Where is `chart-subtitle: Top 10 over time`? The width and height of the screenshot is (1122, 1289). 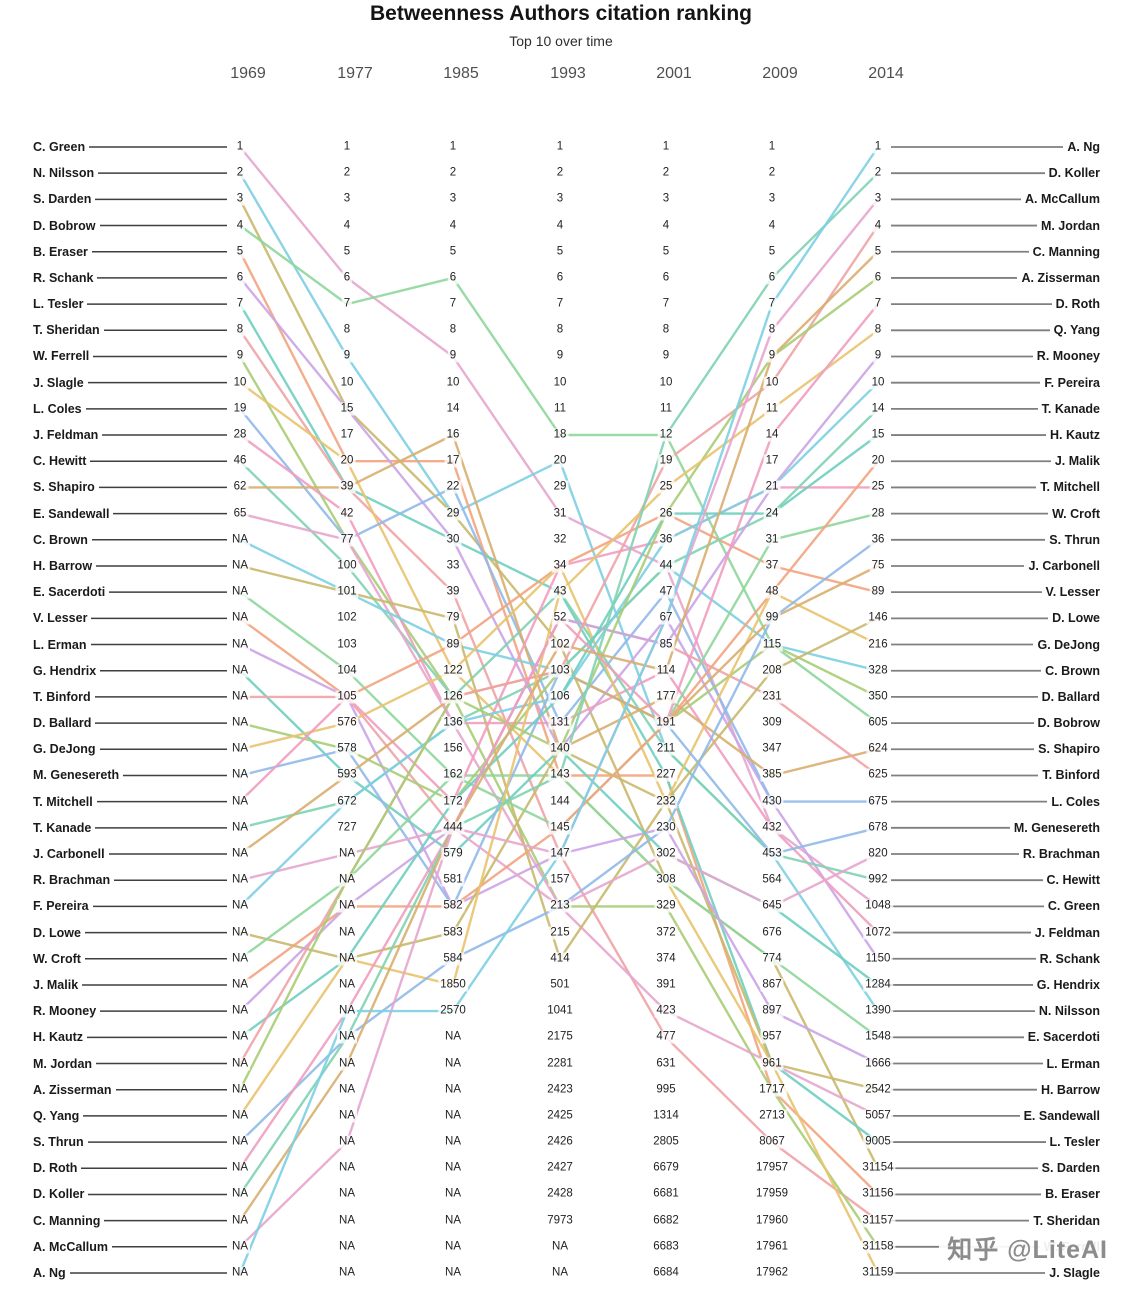 chart-subtitle: Top 10 over time is located at coordinates (561, 41).